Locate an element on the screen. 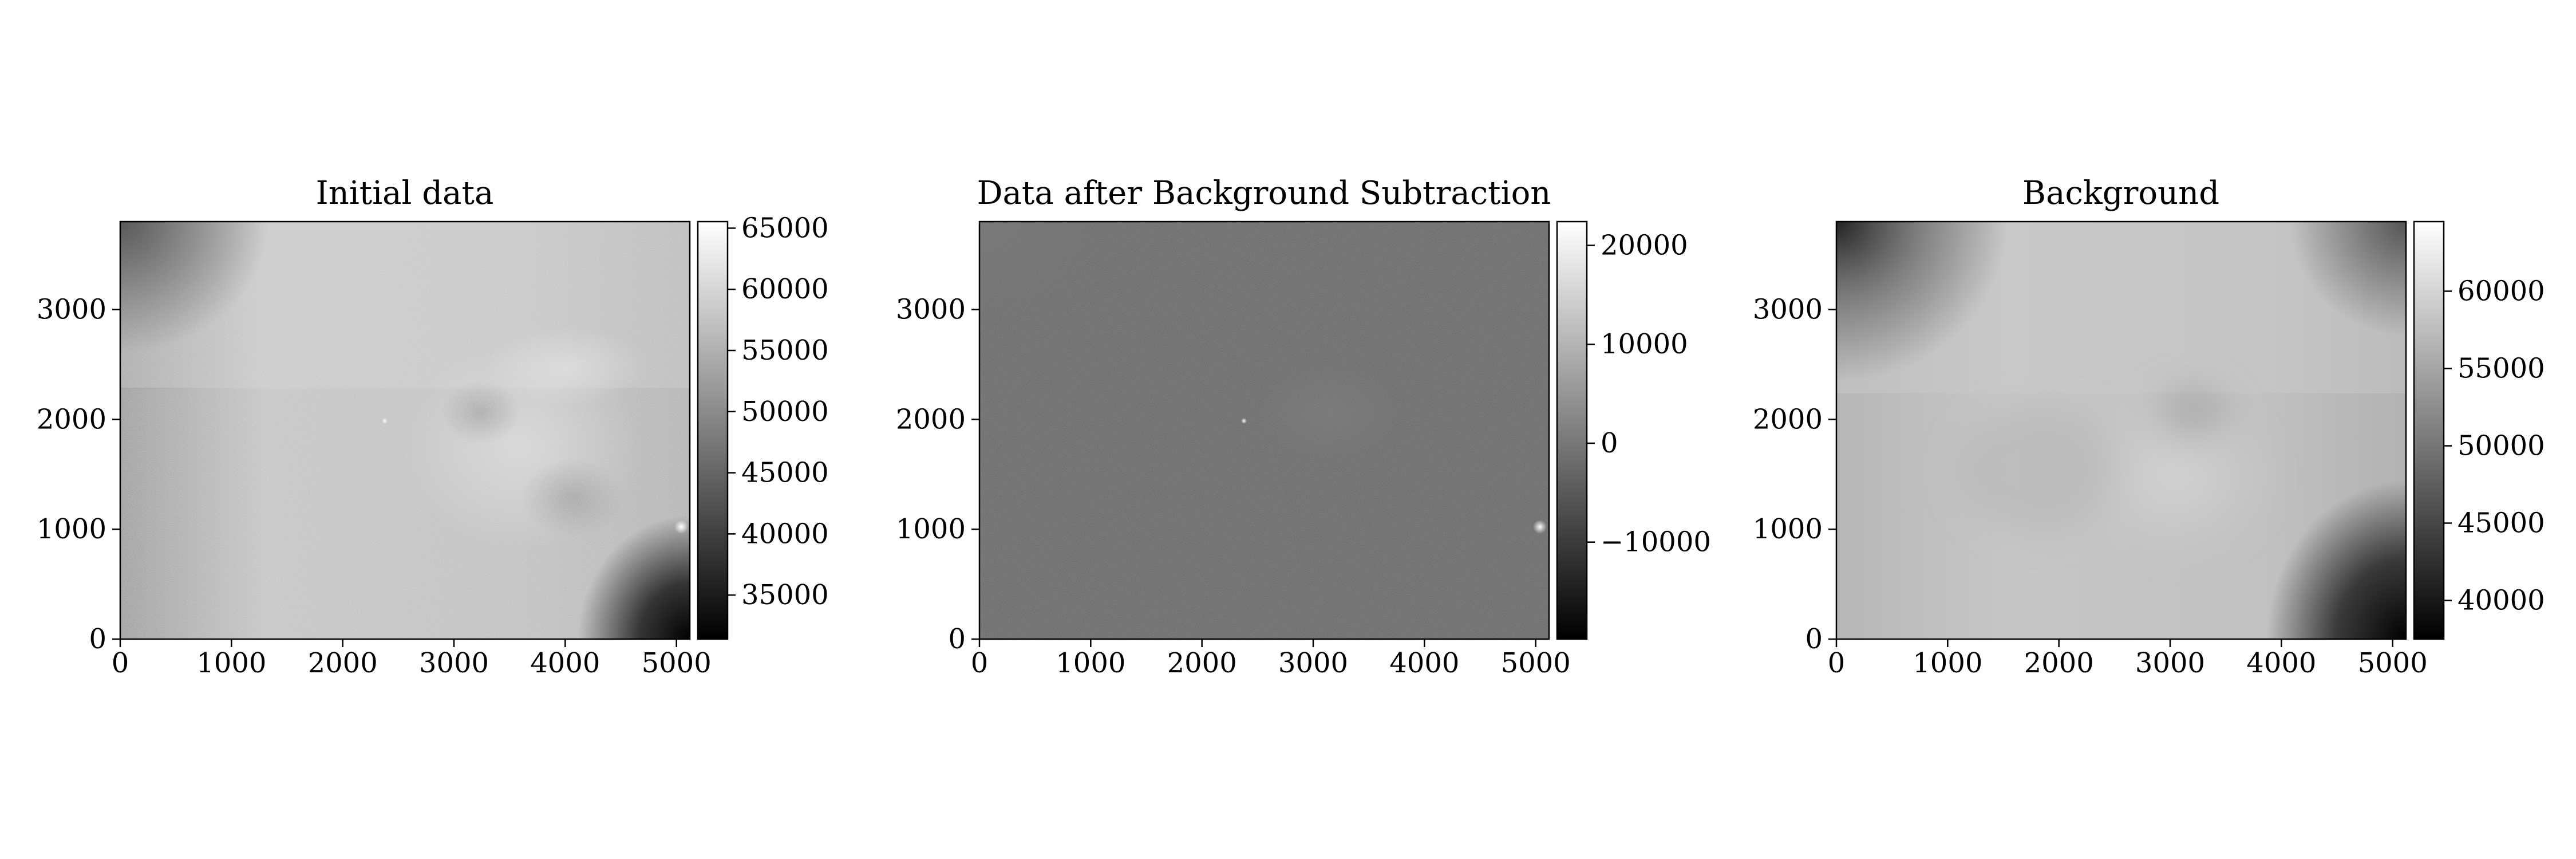  x-ticks-background: 0 1000 2000 3000 4000 5000 is located at coordinates (2128, 659).